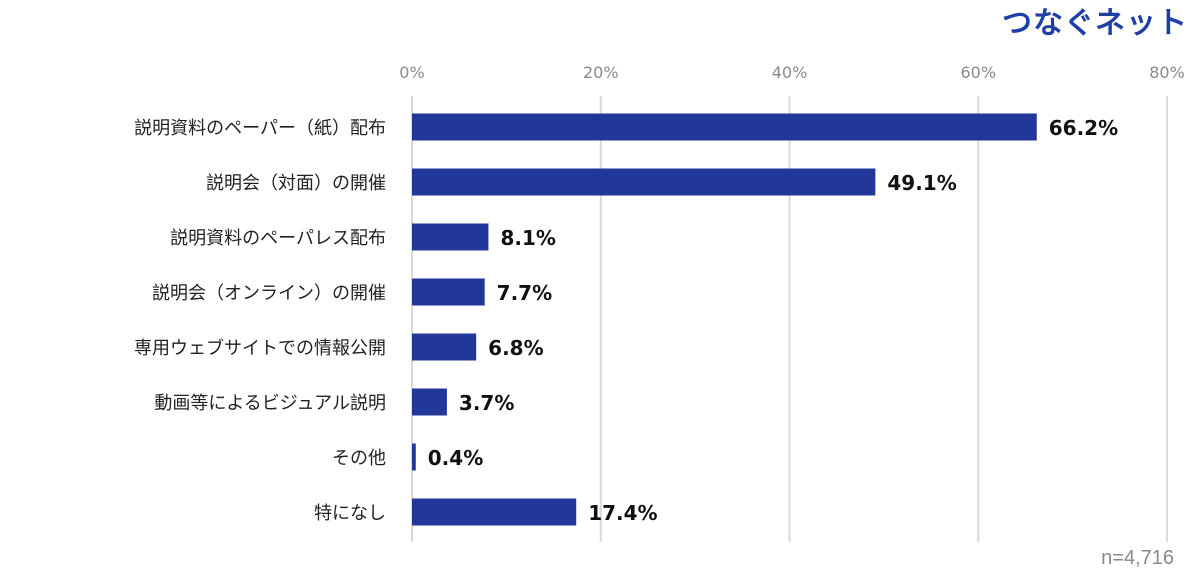  What do you see at coordinates (527, 238) in the screenshot?
I see `data-label: 8.1%` at bounding box center [527, 238].